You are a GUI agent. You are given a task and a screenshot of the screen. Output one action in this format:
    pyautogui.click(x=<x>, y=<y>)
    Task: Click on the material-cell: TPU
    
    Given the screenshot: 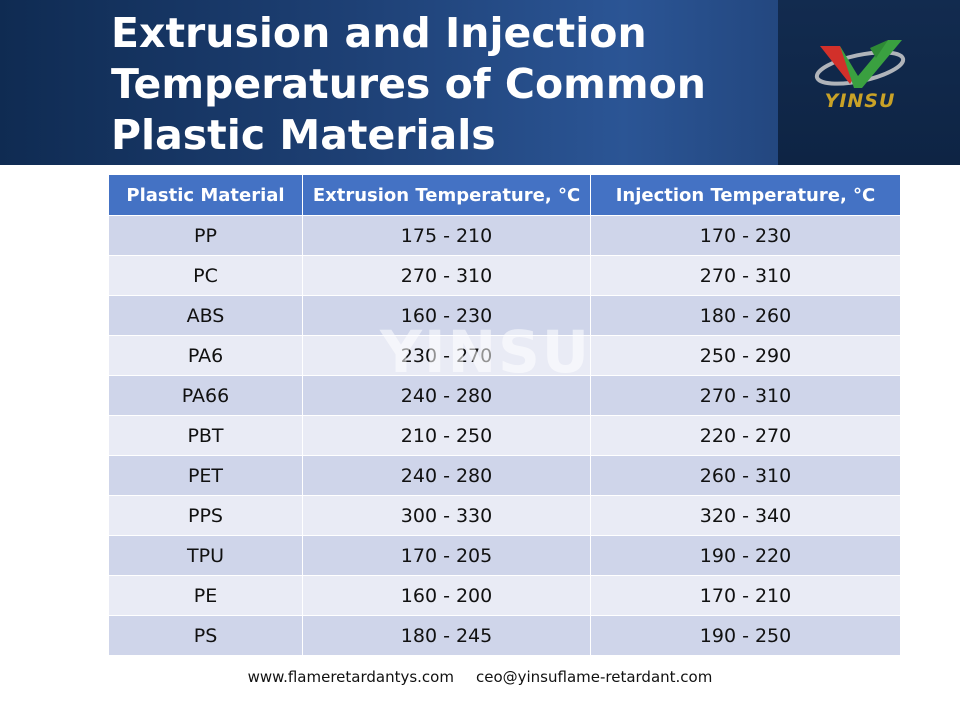 What is the action you would take?
    pyautogui.click(x=205, y=555)
    